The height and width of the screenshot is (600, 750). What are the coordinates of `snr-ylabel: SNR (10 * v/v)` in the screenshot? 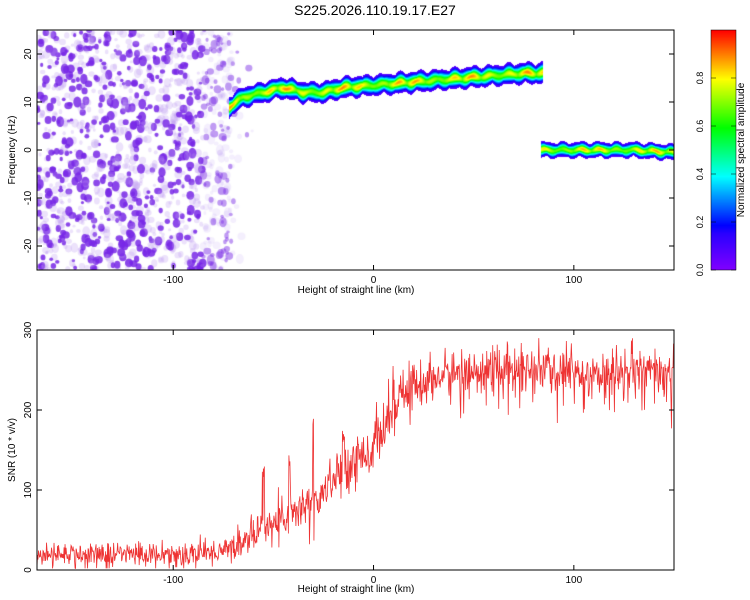 It's located at (12, 450).